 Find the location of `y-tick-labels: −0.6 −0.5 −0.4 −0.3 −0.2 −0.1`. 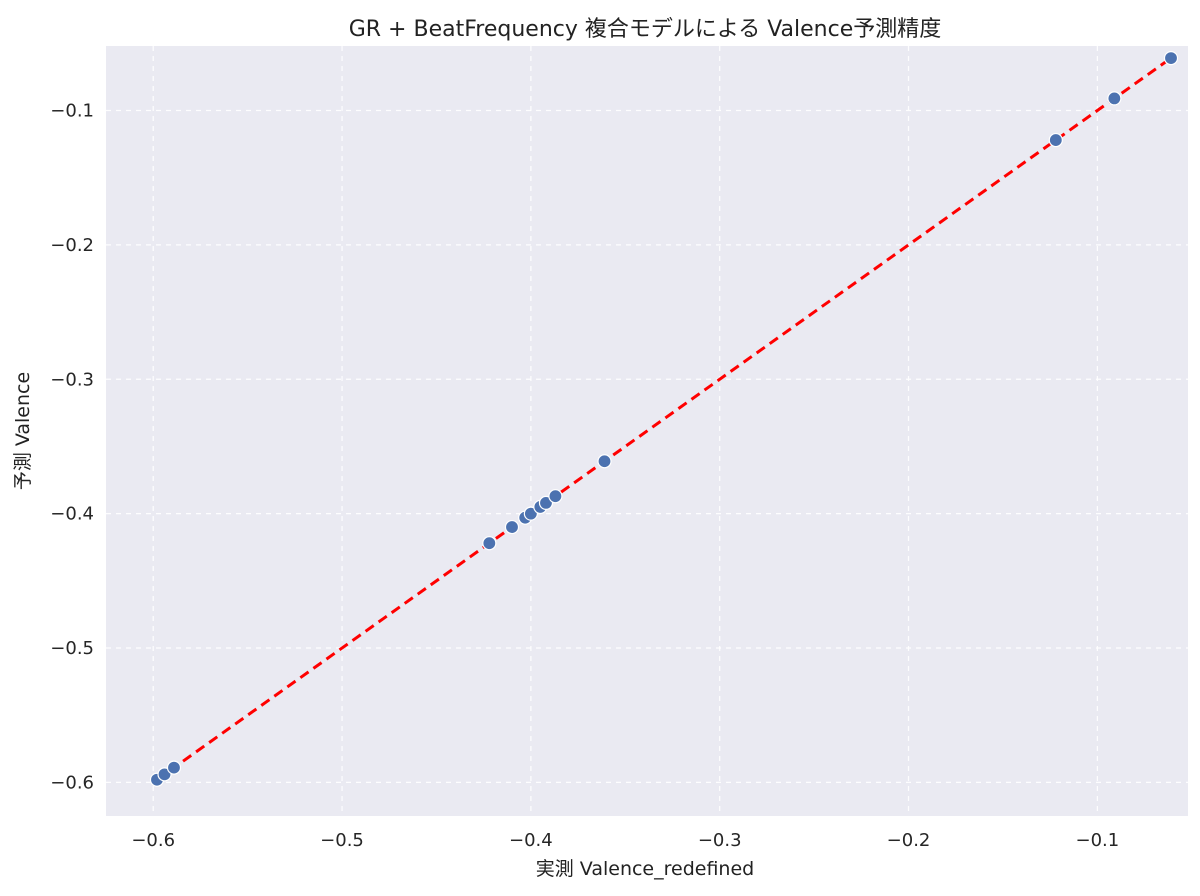

y-tick-labels: −0.6 −0.5 −0.4 −0.3 −0.2 −0.1 is located at coordinates (72, 447).